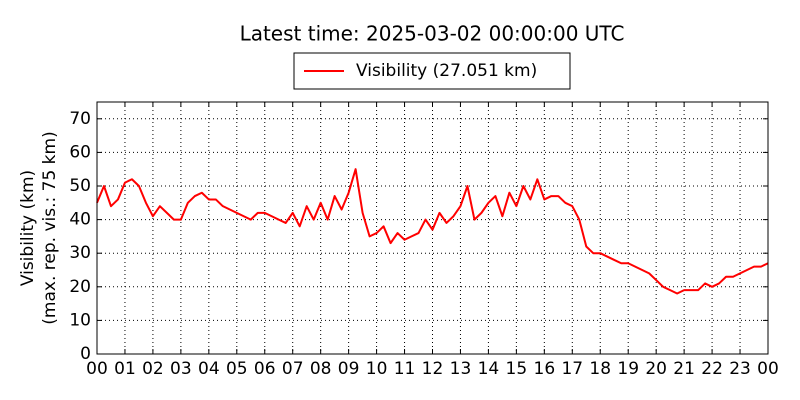 This screenshot has height=400, width=800. Describe the element at coordinates (600, 369) in the screenshot. I see `x-tick-label: 18` at that location.